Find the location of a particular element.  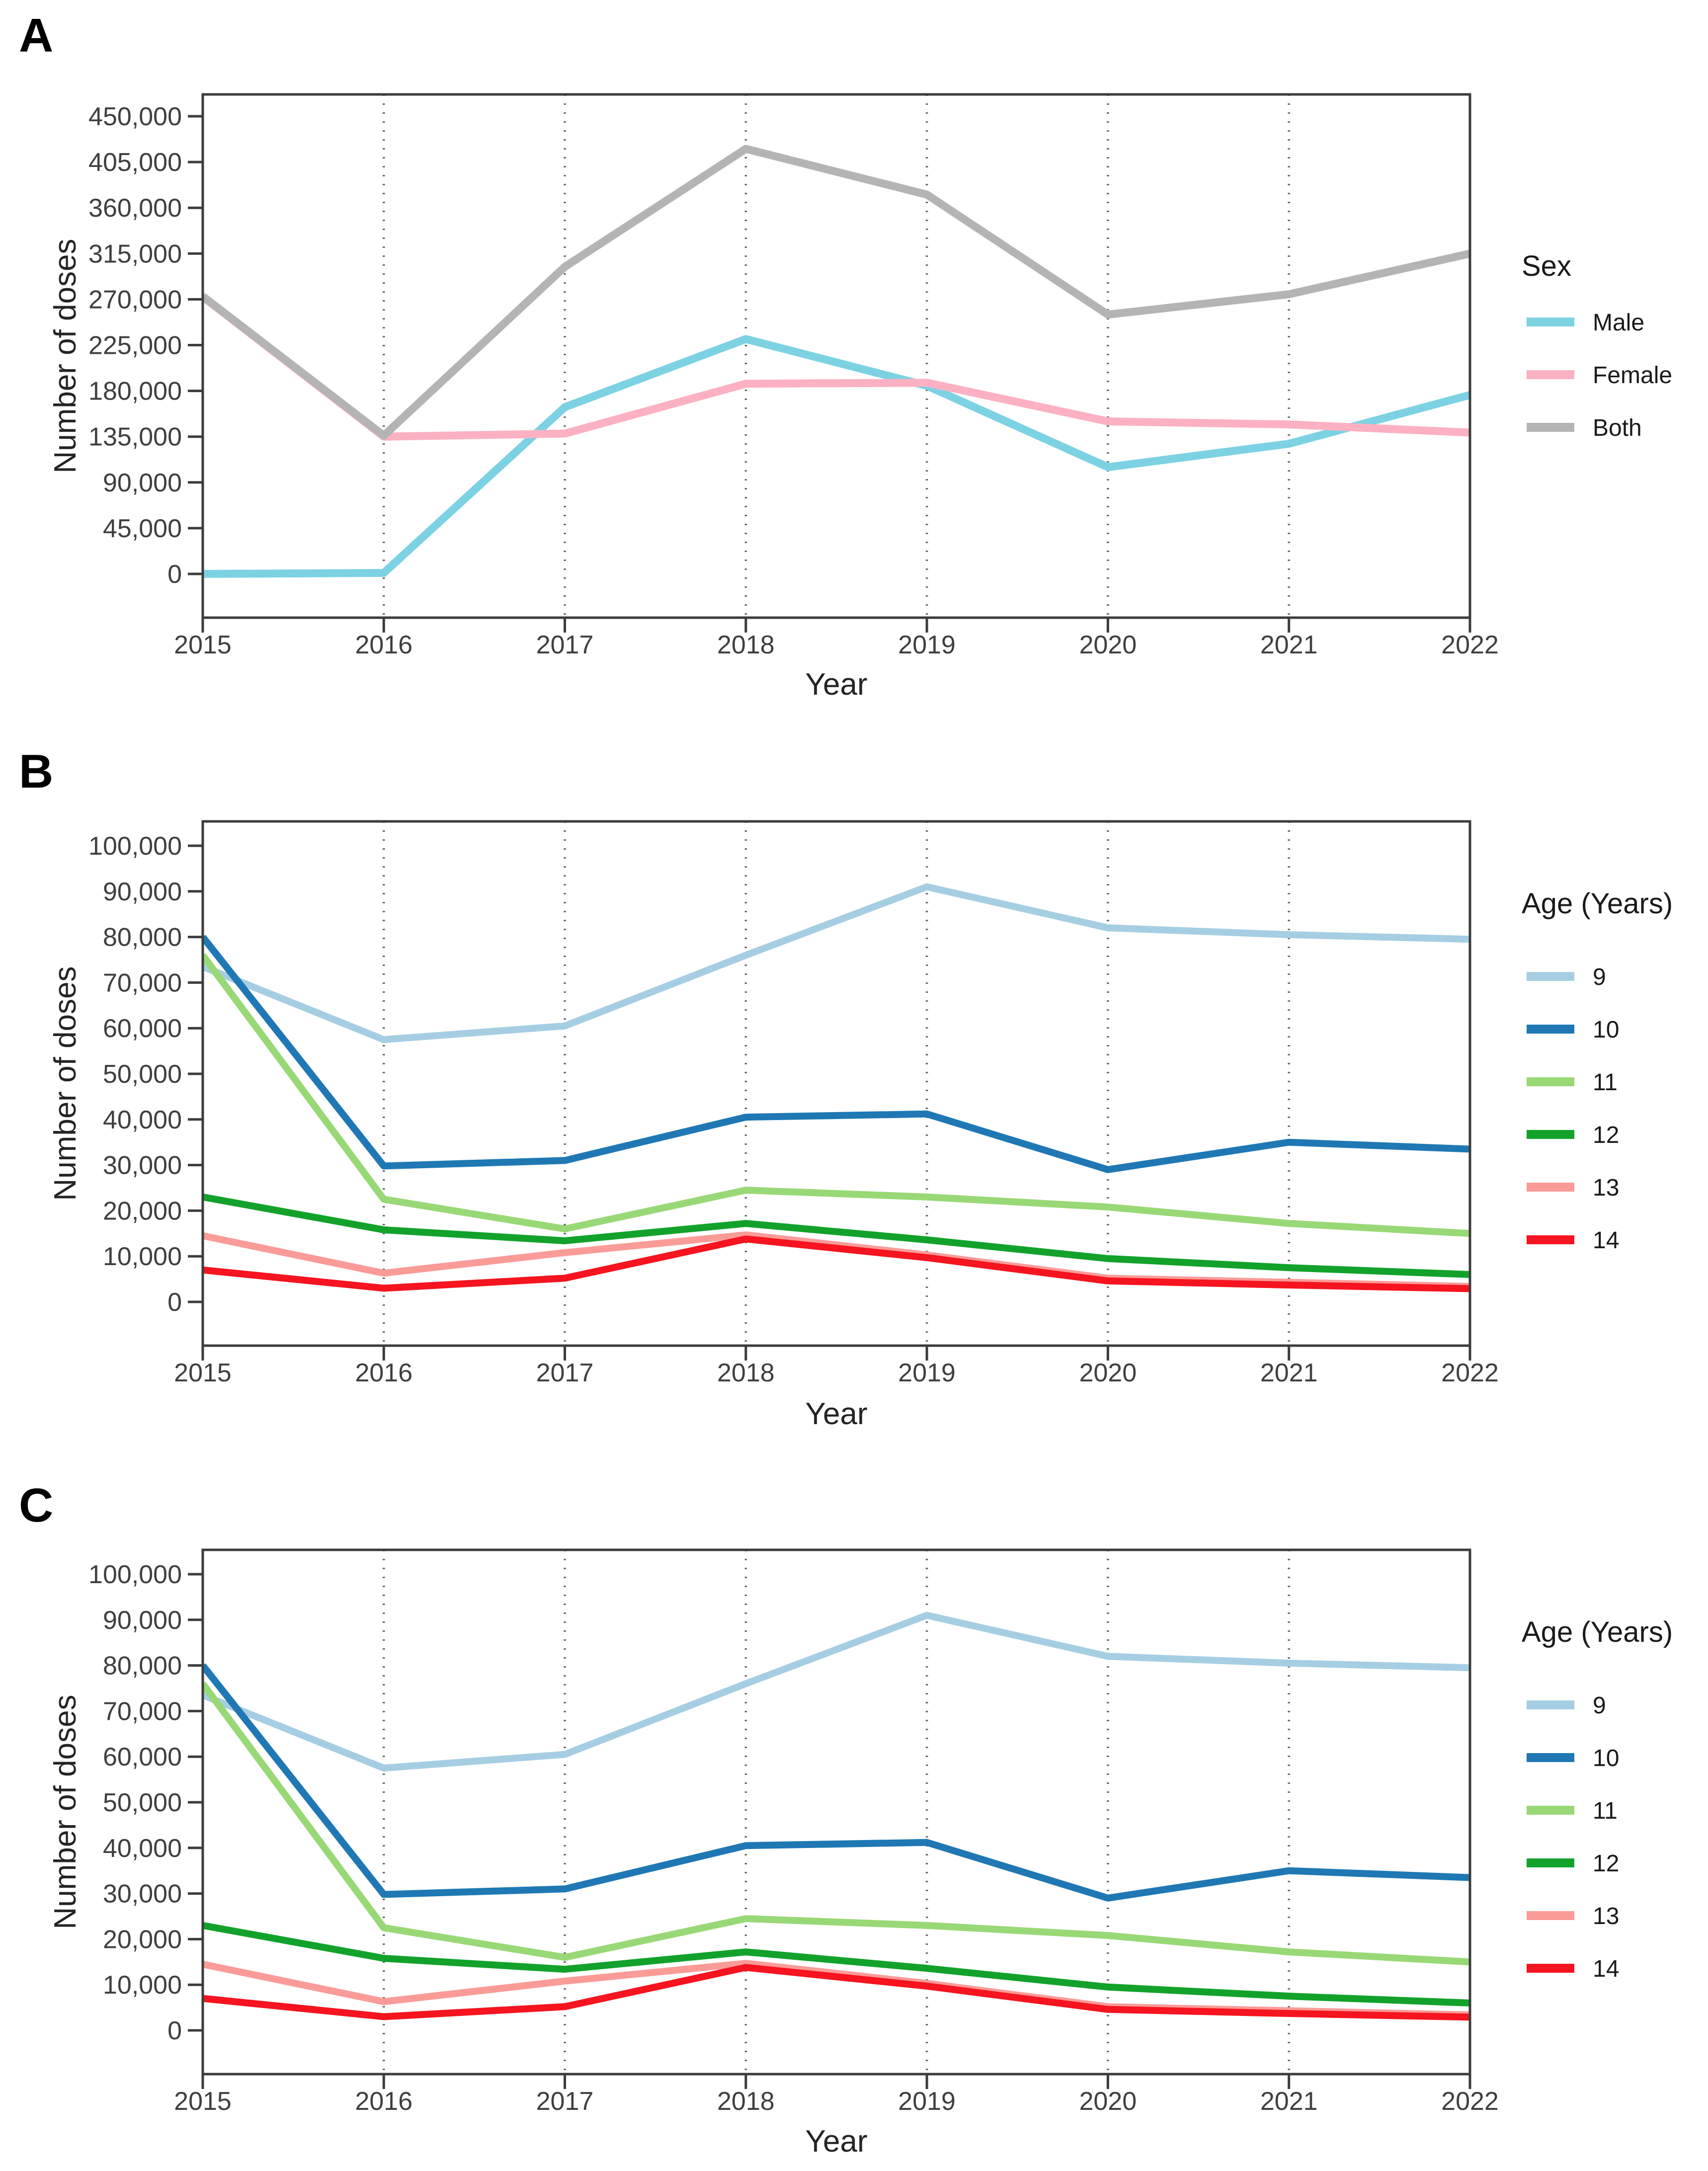

legend-label-Male: Male is located at coordinates (1618, 323).